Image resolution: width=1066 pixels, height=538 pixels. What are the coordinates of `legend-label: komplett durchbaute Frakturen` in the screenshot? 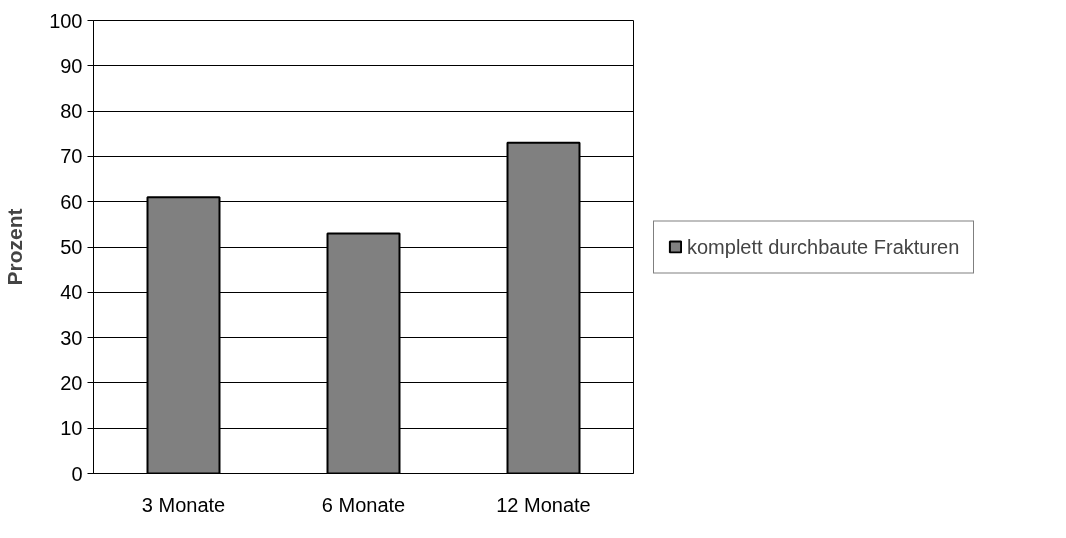 It's located at (823, 246).